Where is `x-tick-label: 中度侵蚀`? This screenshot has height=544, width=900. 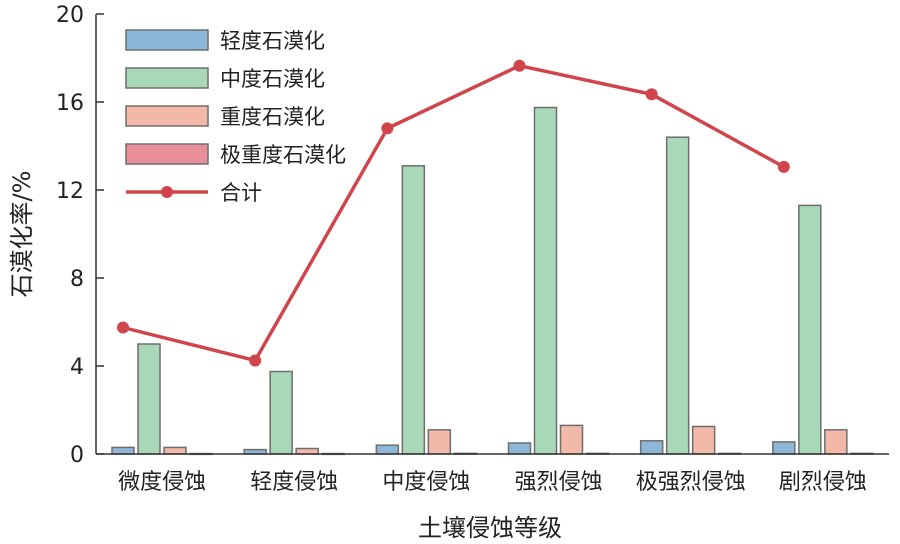 x-tick-label: 中度侵蚀 is located at coordinates (426, 482).